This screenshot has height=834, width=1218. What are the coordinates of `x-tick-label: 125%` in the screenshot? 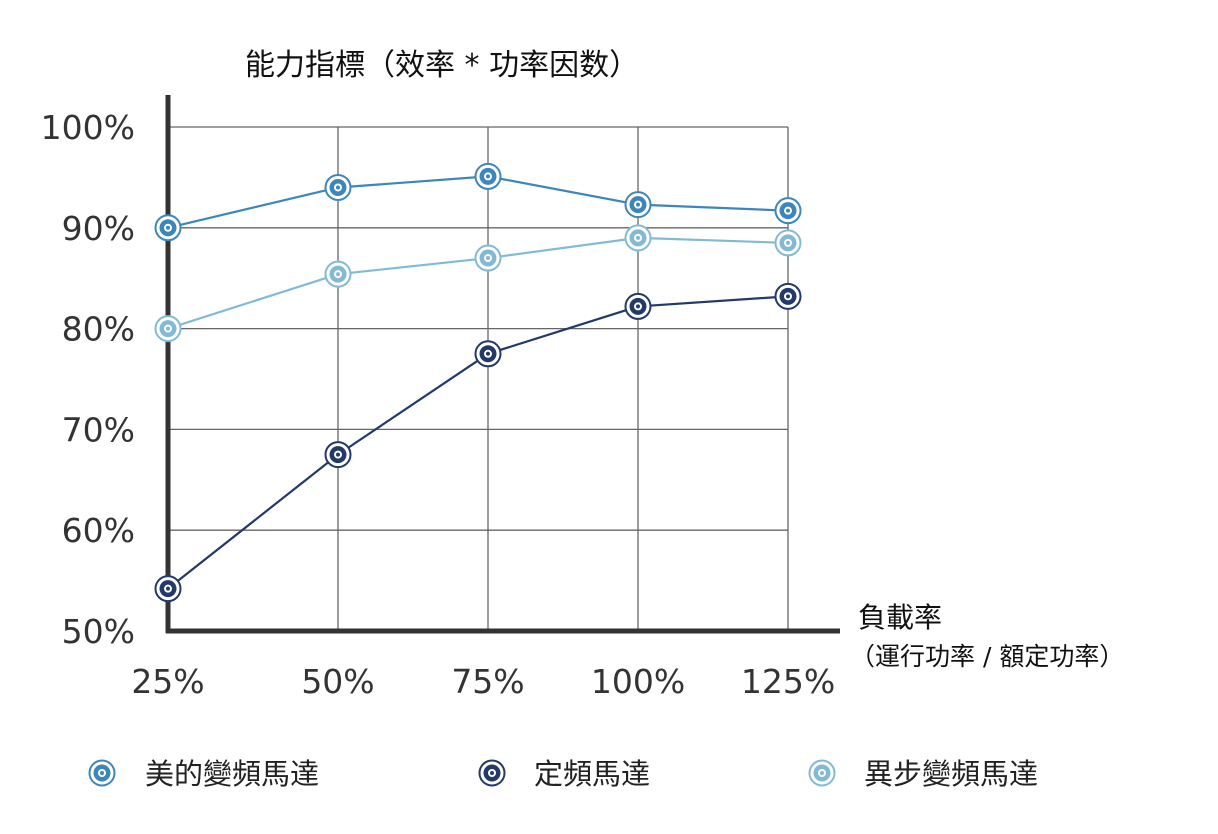 It's located at (788, 681).